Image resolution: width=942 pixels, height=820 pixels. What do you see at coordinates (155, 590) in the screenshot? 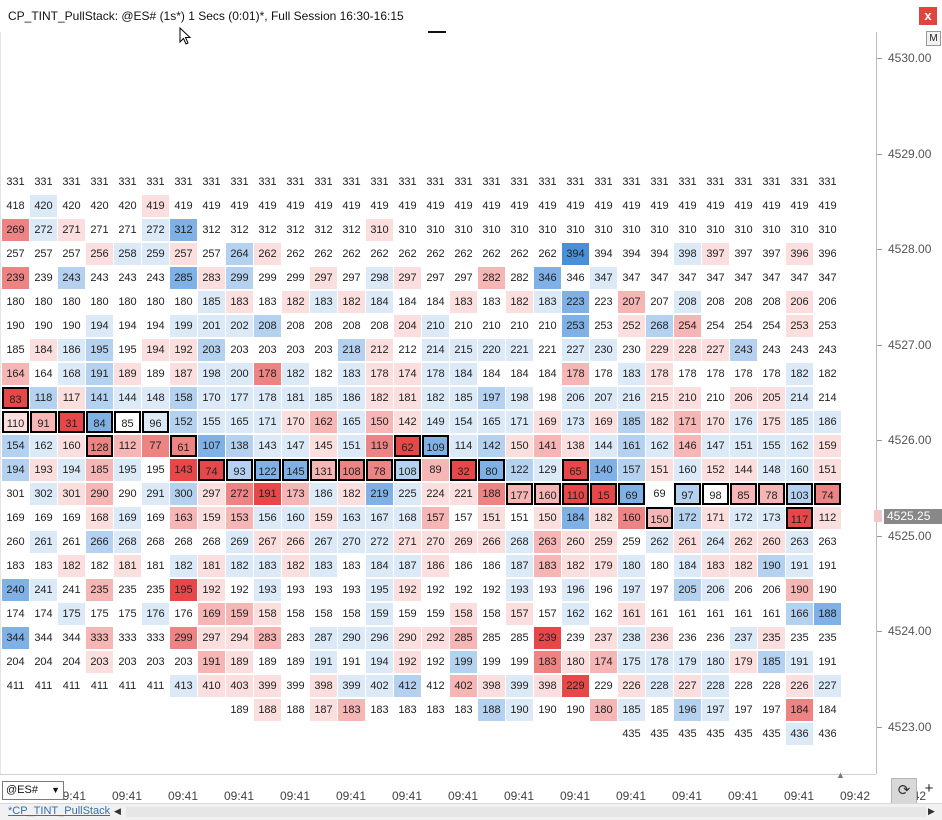
I see `heatmap-cell: 235` at bounding box center [155, 590].